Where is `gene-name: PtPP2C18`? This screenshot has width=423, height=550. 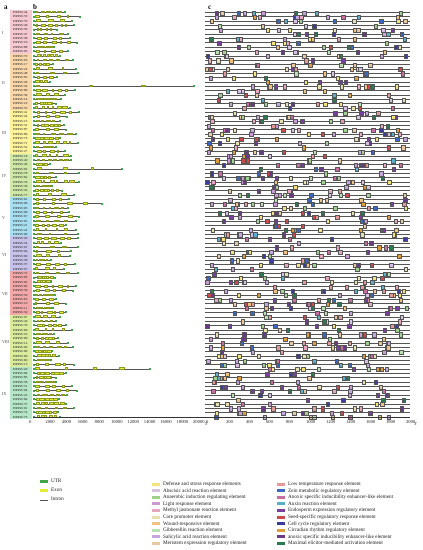 gene-name: PtPP2C18 is located at coordinates (20, 155).